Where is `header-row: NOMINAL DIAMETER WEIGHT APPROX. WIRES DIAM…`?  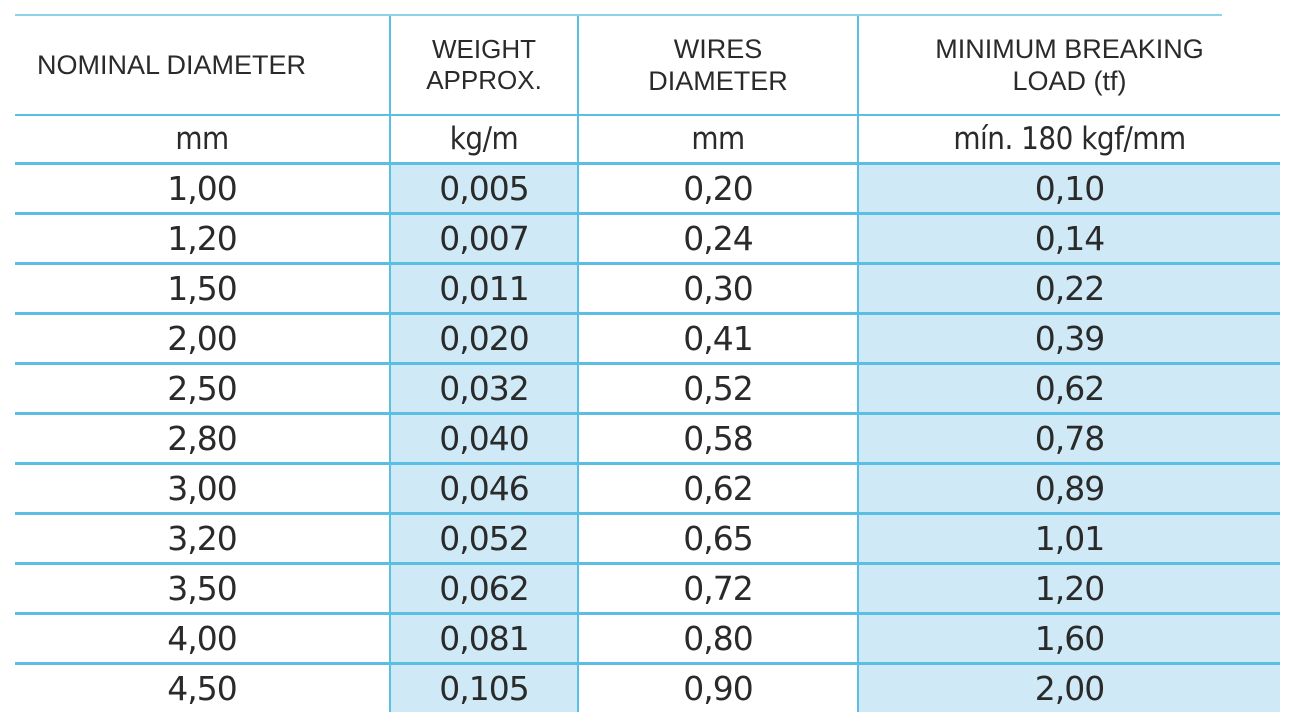 header-row: NOMINAL DIAMETER WEIGHT APPROX. WIRES DIAM… is located at coordinates (647, 66).